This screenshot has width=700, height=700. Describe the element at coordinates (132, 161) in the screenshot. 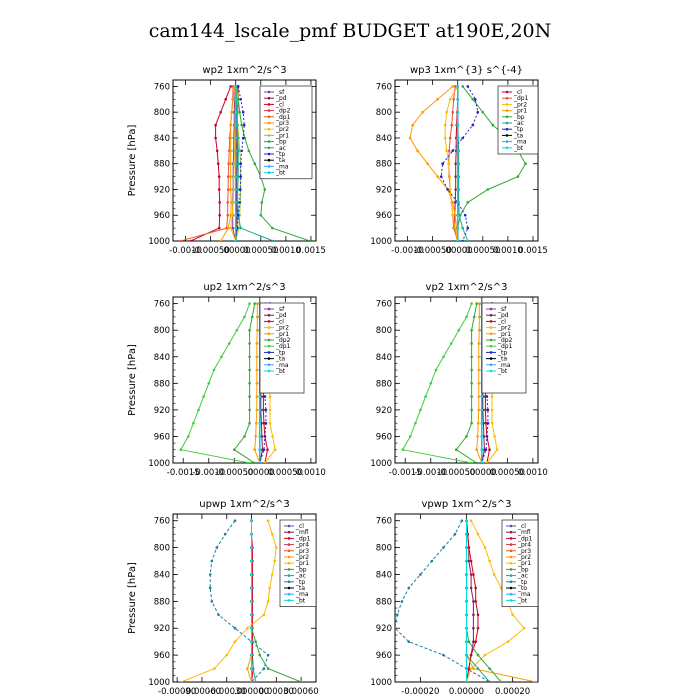

I see `y-axis-label: Pressure [hPa]` at that location.